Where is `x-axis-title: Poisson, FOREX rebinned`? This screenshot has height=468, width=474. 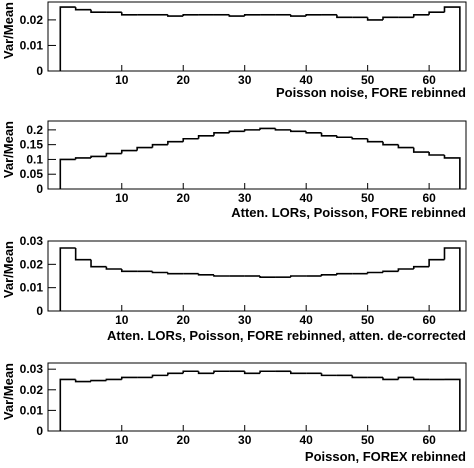 x-axis-title: Poisson, FOREX rebinned is located at coordinates (385, 456).